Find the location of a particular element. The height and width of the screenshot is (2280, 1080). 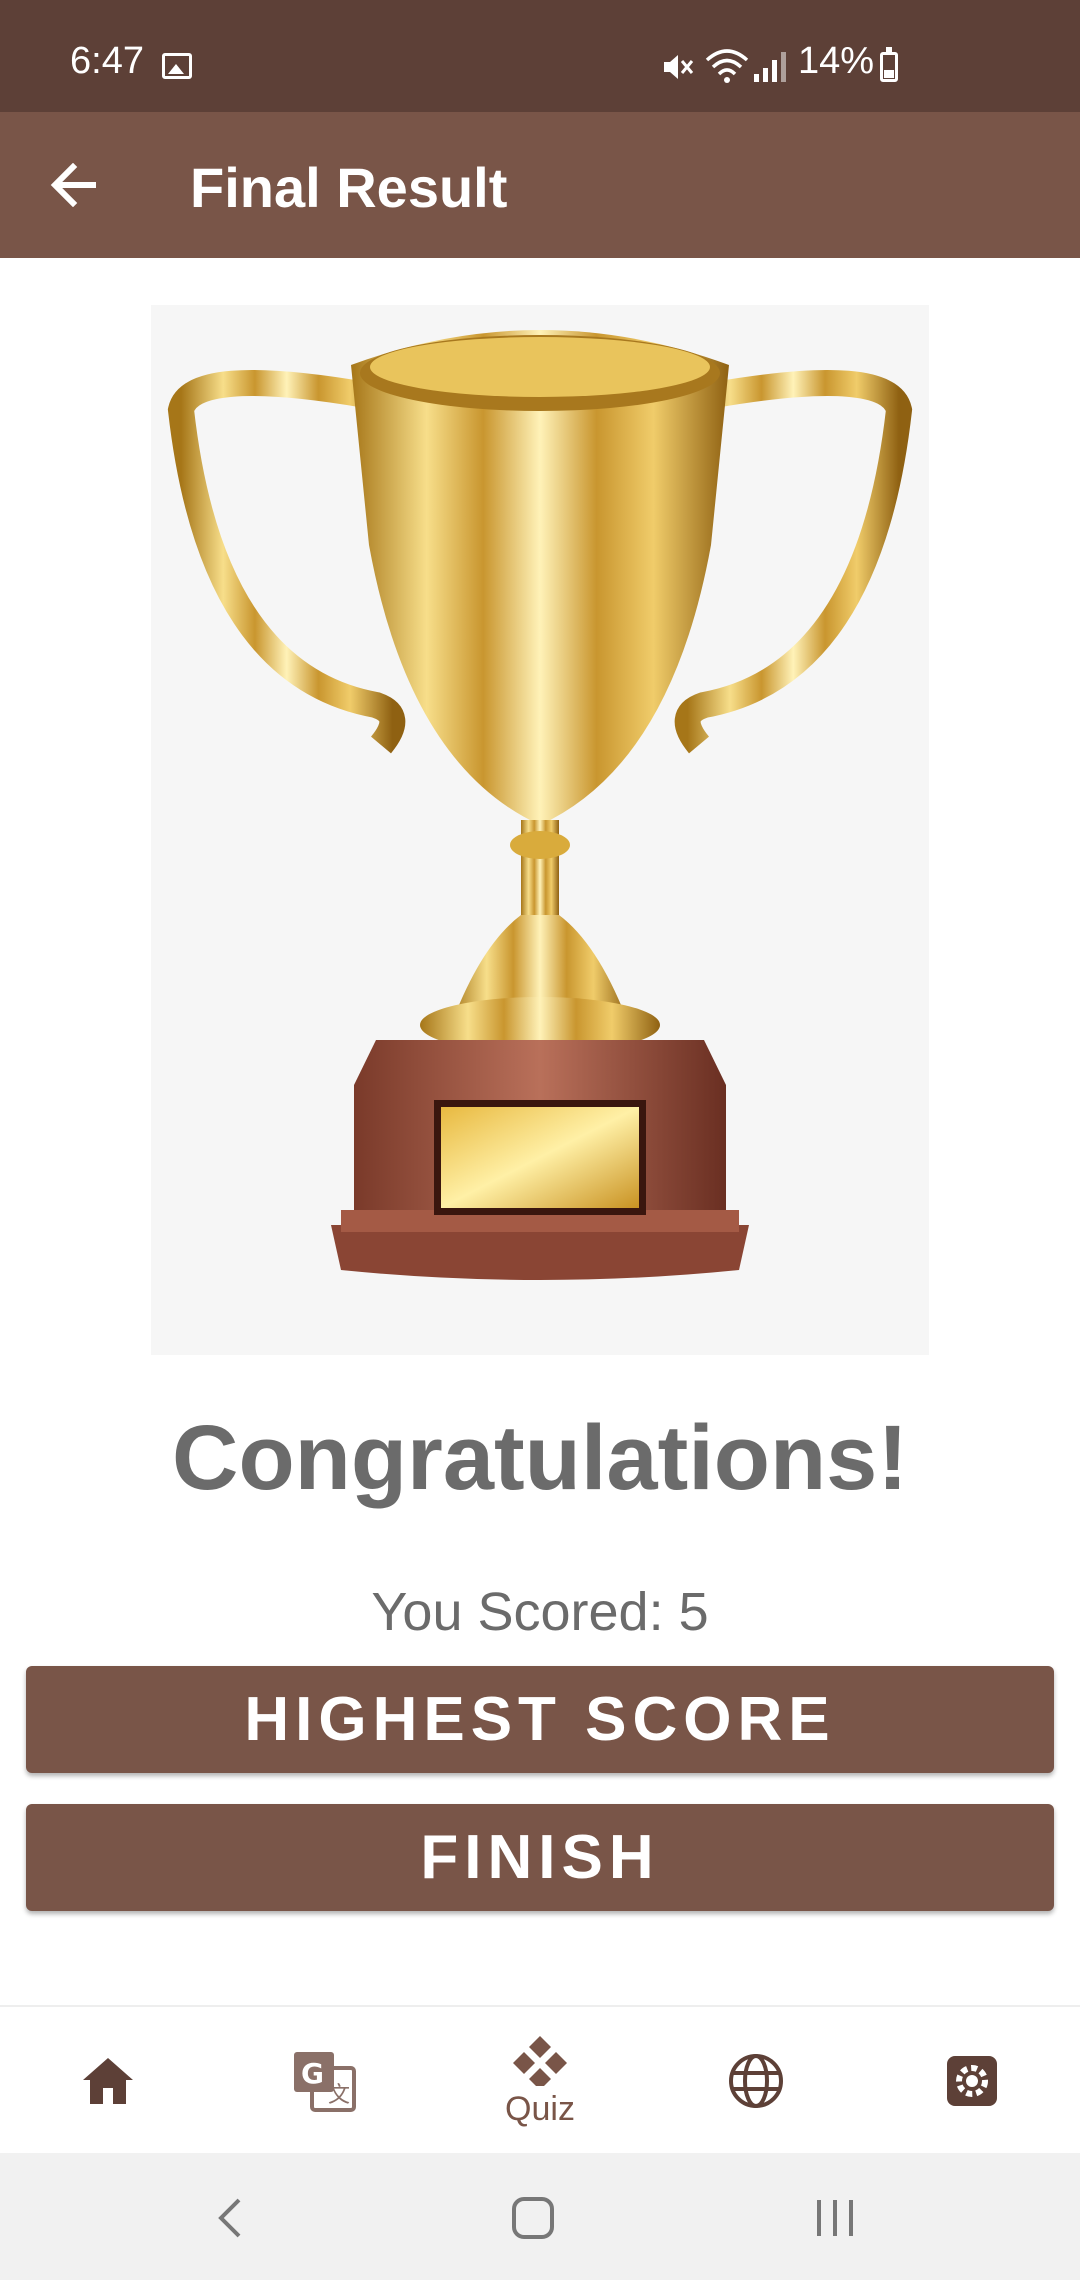

nav-item-home is located at coordinates (108, 2081).